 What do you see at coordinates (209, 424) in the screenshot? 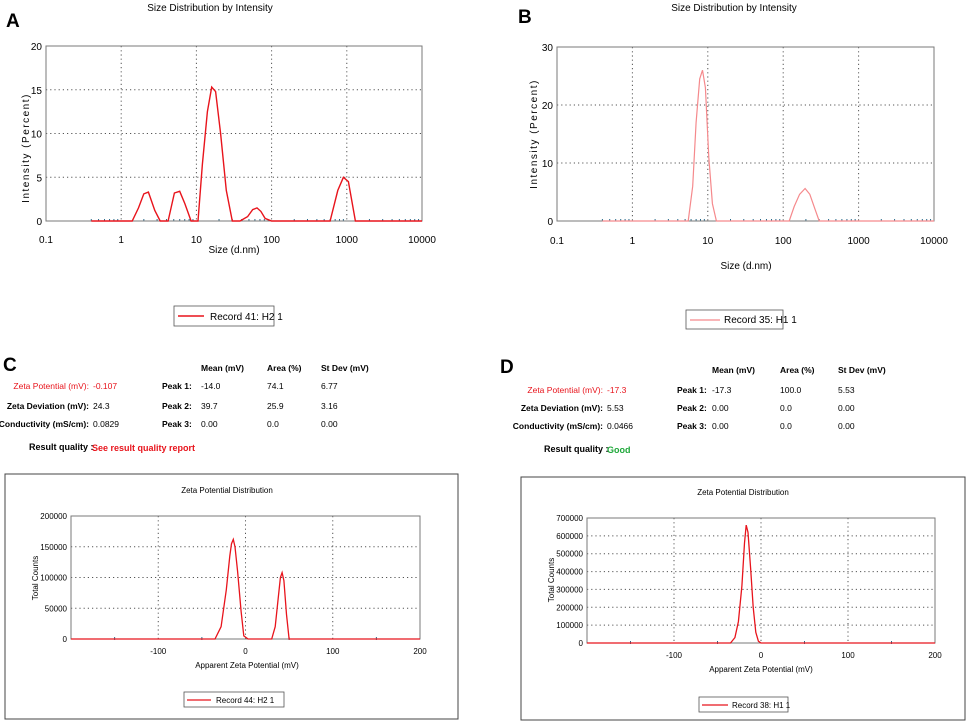
I see `table-c-peak3-mean: 0.00` at bounding box center [209, 424].